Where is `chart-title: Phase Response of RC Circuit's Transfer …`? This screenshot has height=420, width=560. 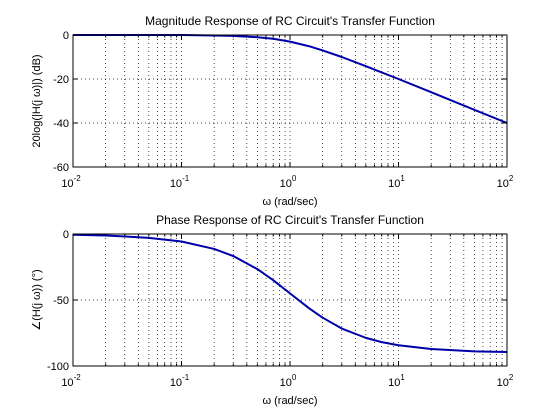
chart-title: Phase Response of RC Circuit's Transfer … is located at coordinates (290, 220).